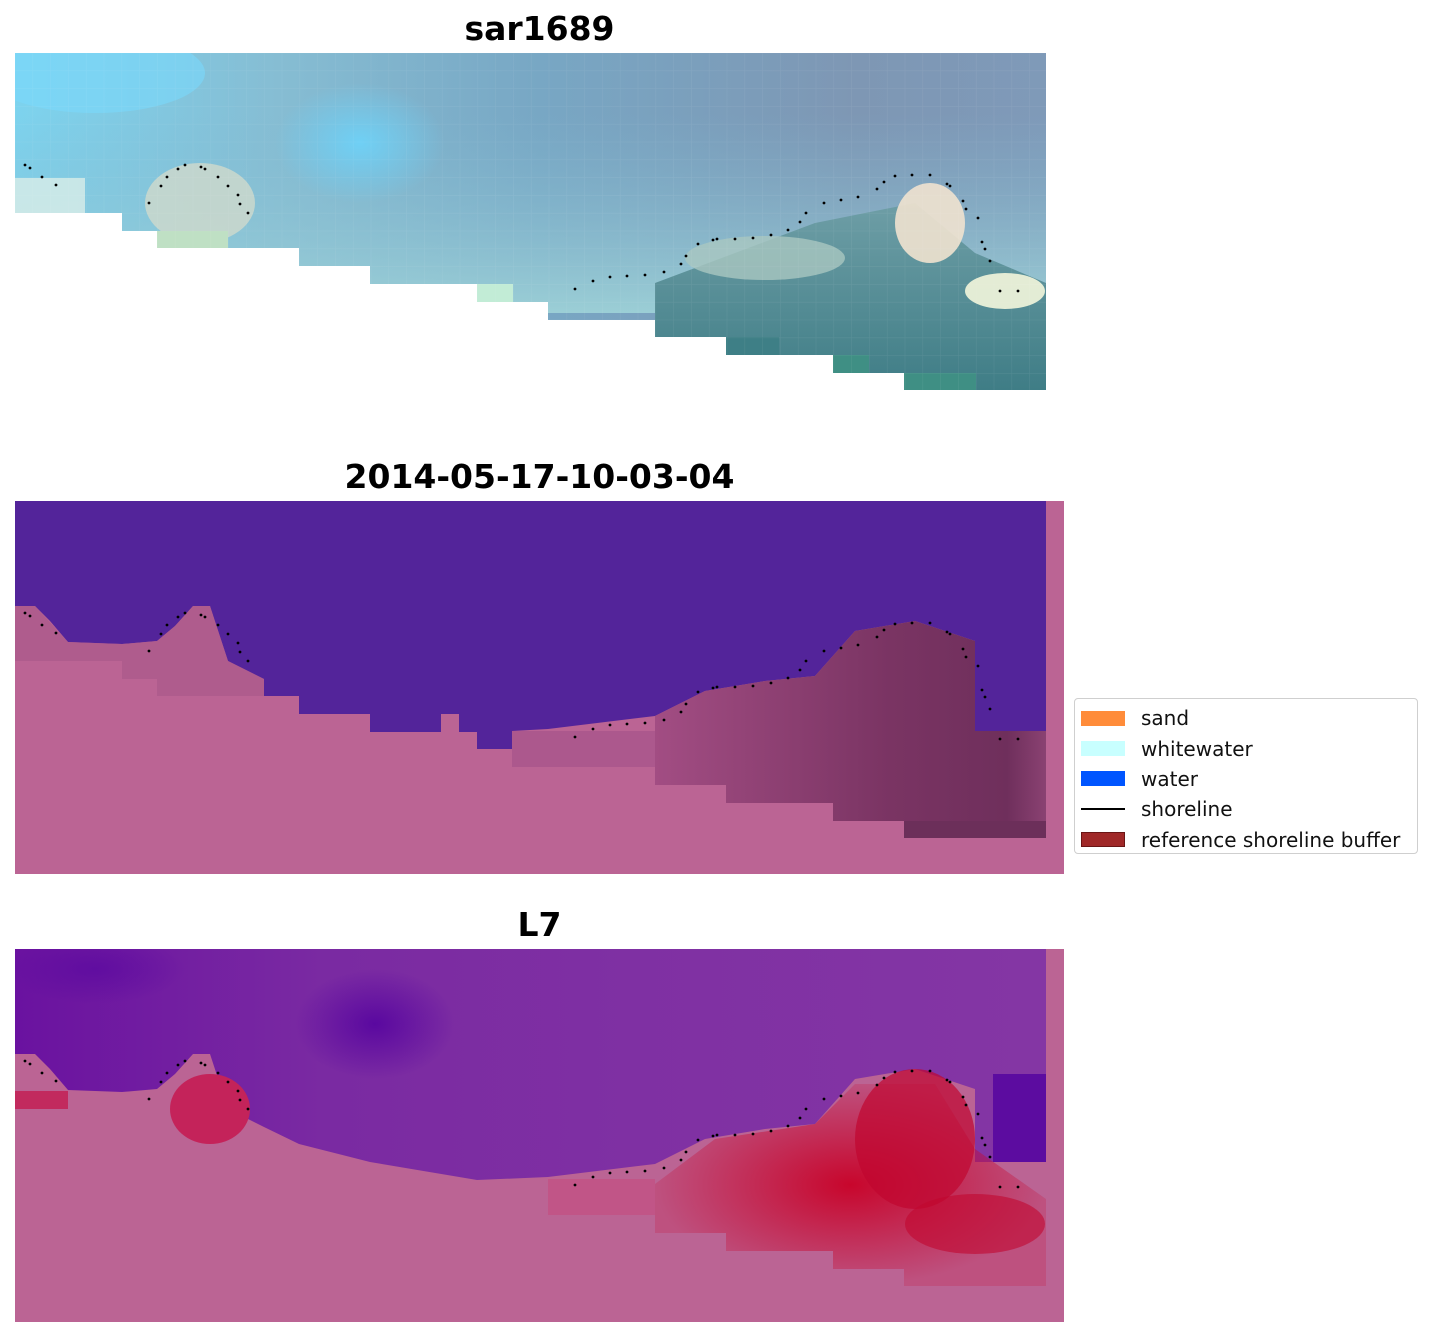 This screenshot has height=1337, width=1435. What do you see at coordinates (539, 924) in the screenshot?
I see `panel-title-index: L7` at bounding box center [539, 924].